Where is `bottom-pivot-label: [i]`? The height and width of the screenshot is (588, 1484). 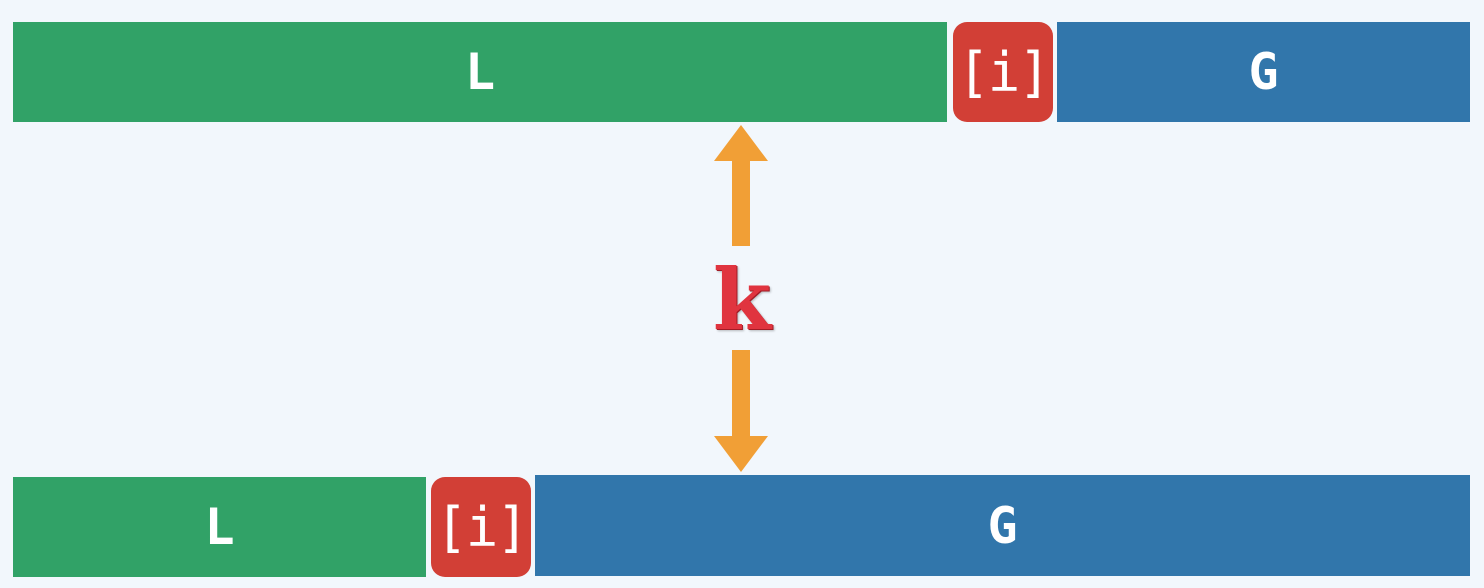
bottom-pivot-label: [i] is located at coordinates (482, 527).